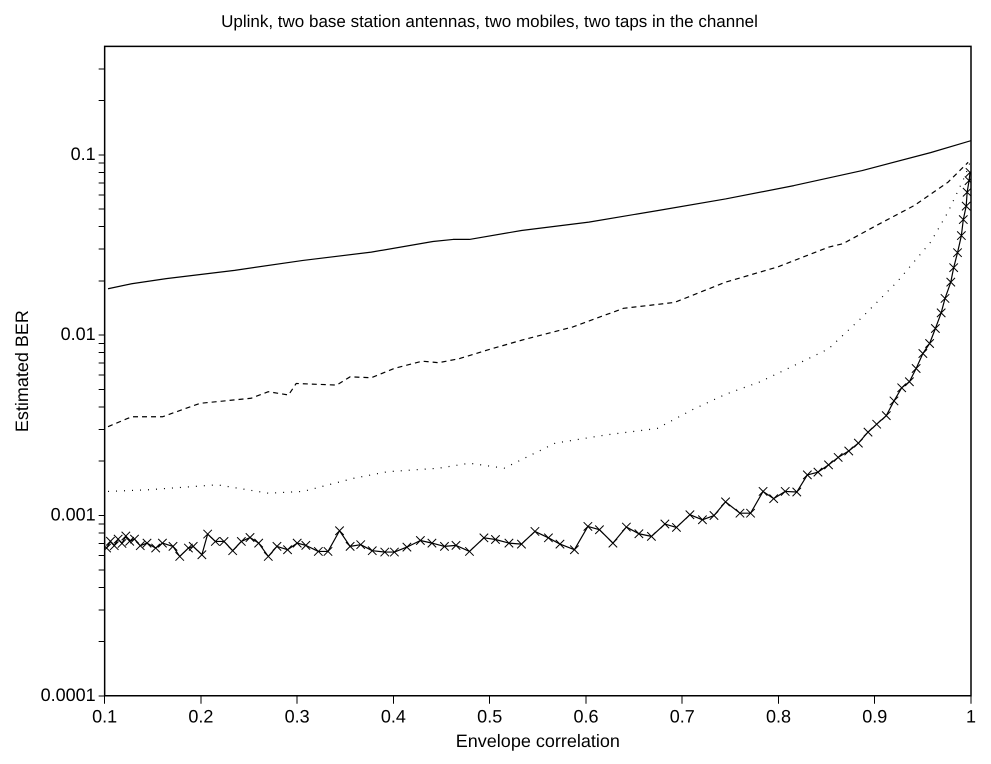 Image resolution: width=991 pixels, height=764 pixels. What do you see at coordinates (538, 741) in the screenshot?
I see `x-axis-title: Envelope correlation` at bounding box center [538, 741].